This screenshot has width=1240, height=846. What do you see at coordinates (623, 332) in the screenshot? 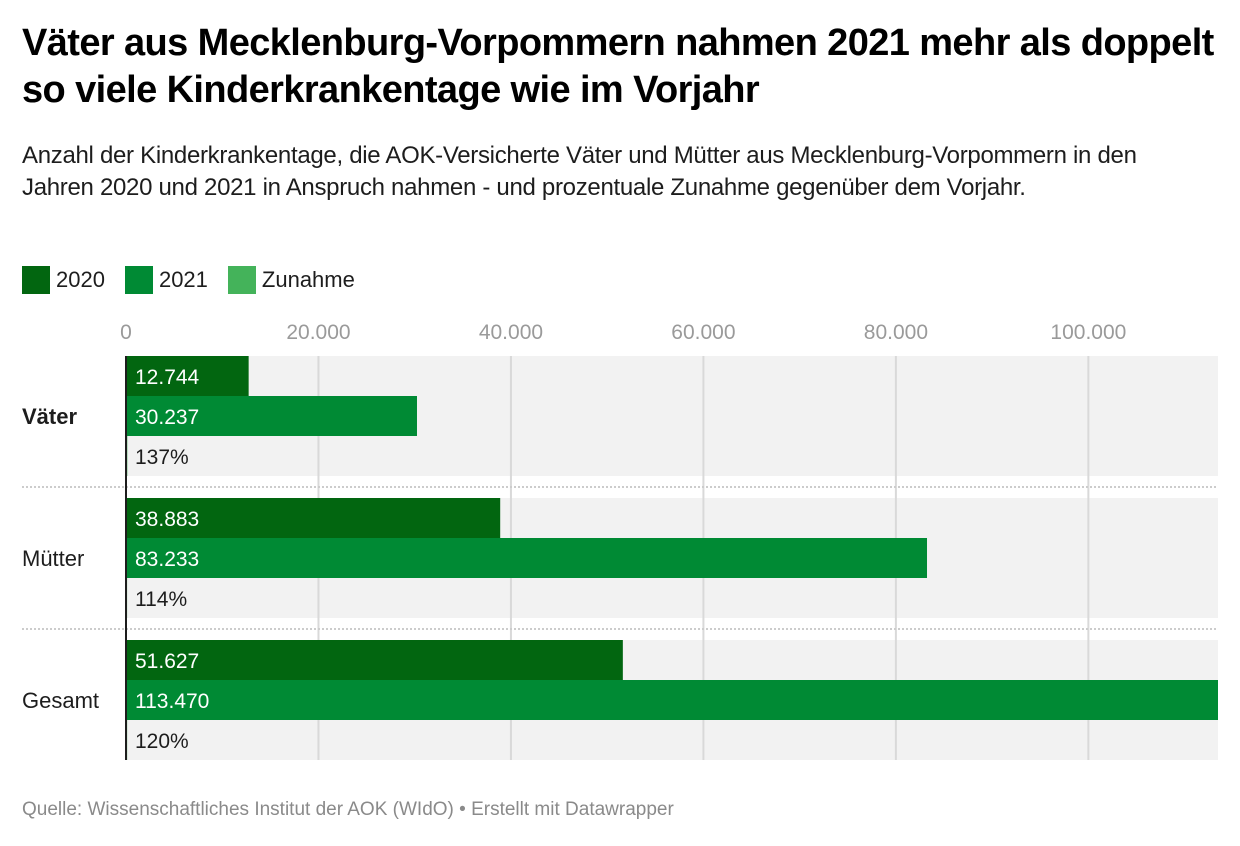
I see `x-axis-tick-labels: 0 20.000 40.000 60.000 80.000 100.000` at bounding box center [623, 332].